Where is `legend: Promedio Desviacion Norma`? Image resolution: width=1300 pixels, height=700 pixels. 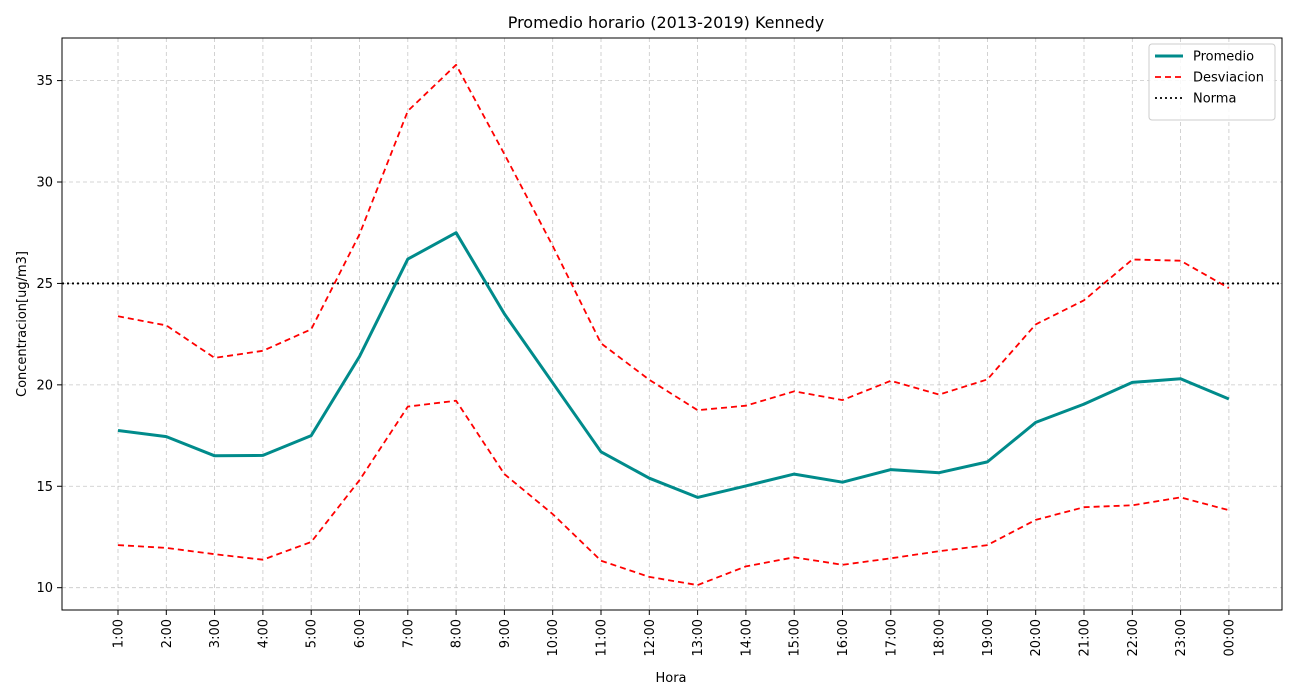
legend: Promedio Desviacion Norma is located at coordinates (1212, 82).